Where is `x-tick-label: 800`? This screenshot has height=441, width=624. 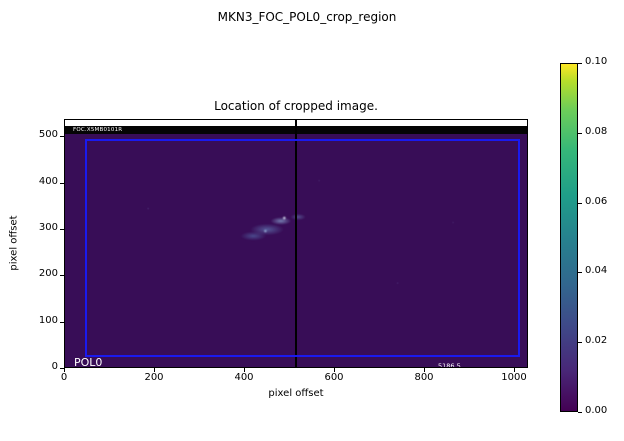
x-tick-label: 800 is located at coordinates (424, 377).